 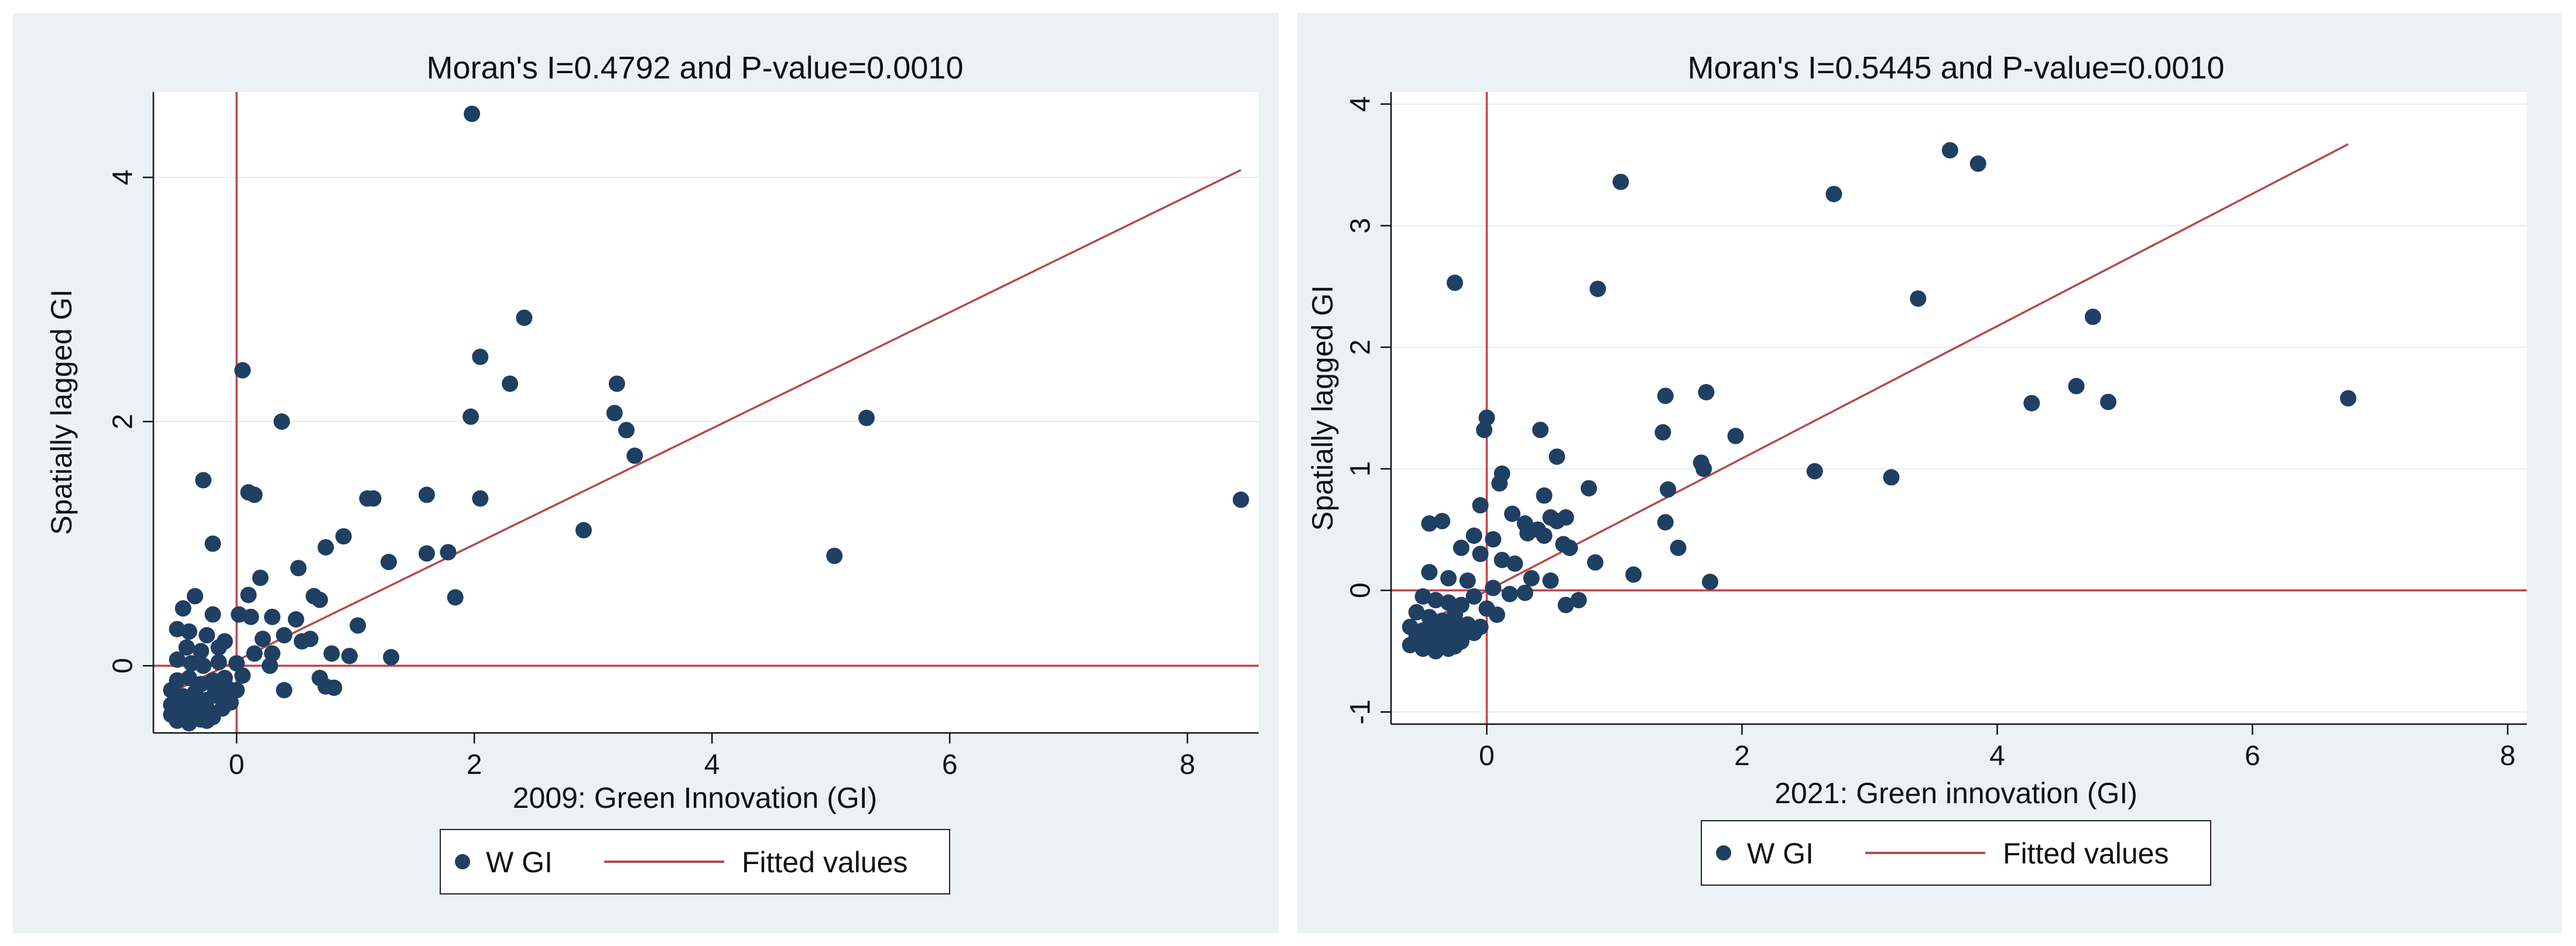 I want to click on x-tick-label: 0, so click(x=1487, y=756).